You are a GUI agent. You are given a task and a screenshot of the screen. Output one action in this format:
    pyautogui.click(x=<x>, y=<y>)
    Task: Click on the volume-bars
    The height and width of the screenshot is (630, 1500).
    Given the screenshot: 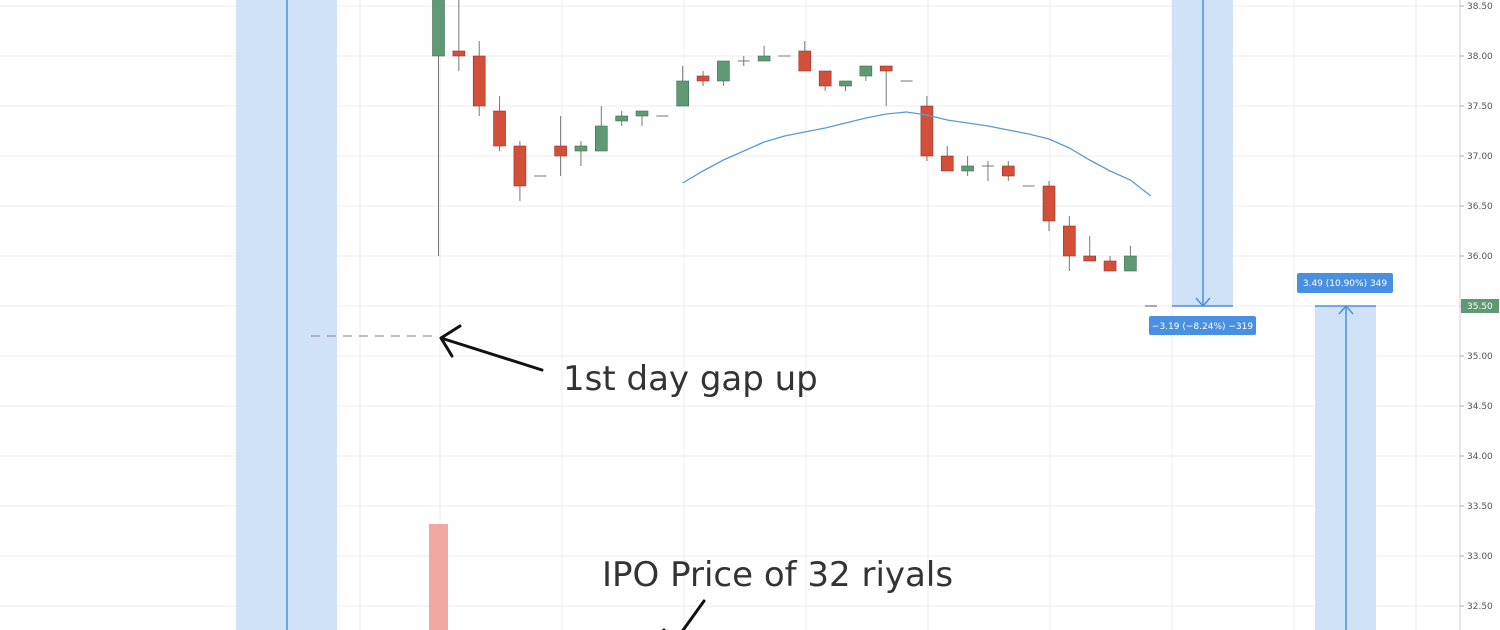 What is the action you would take?
    pyautogui.click(x=438, y=577)
    